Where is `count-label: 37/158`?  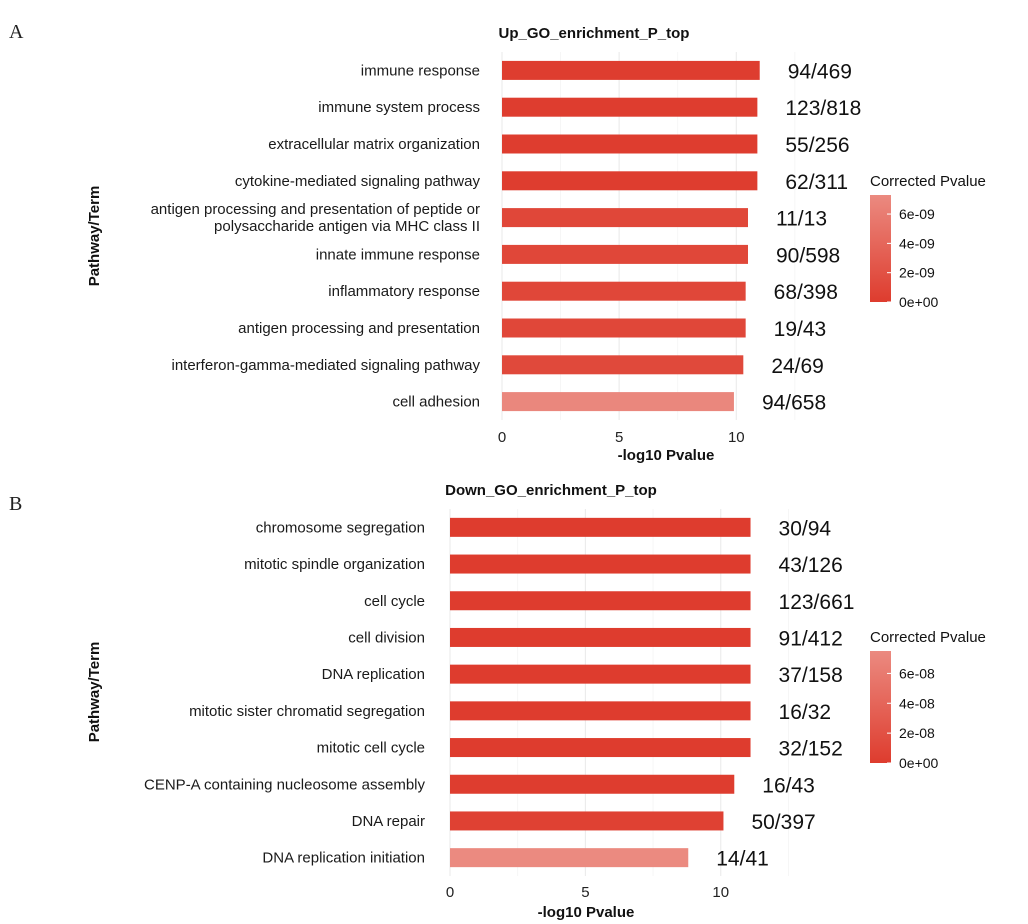 count-label: 37/158 is located at coordinates (811, 675).